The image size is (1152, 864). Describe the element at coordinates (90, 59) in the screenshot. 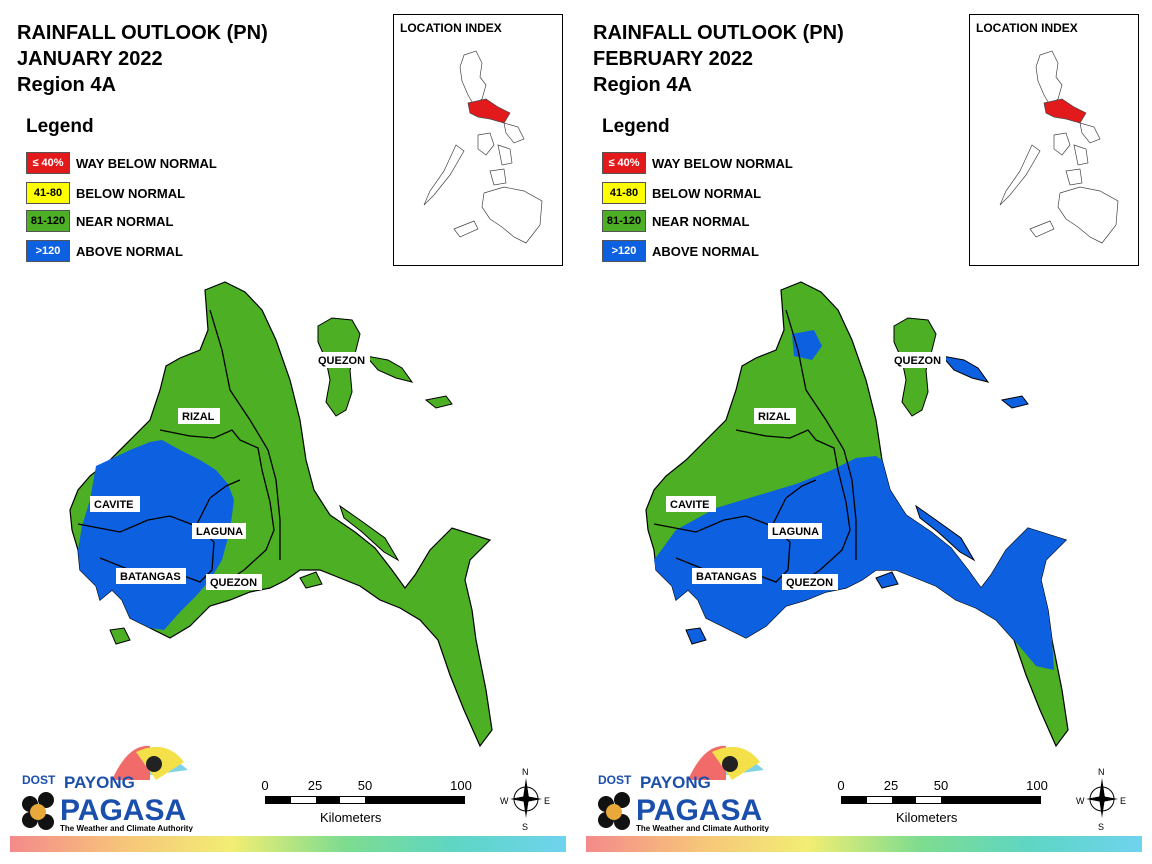

I see `title-line-2: JANUARY 2022` at that location.